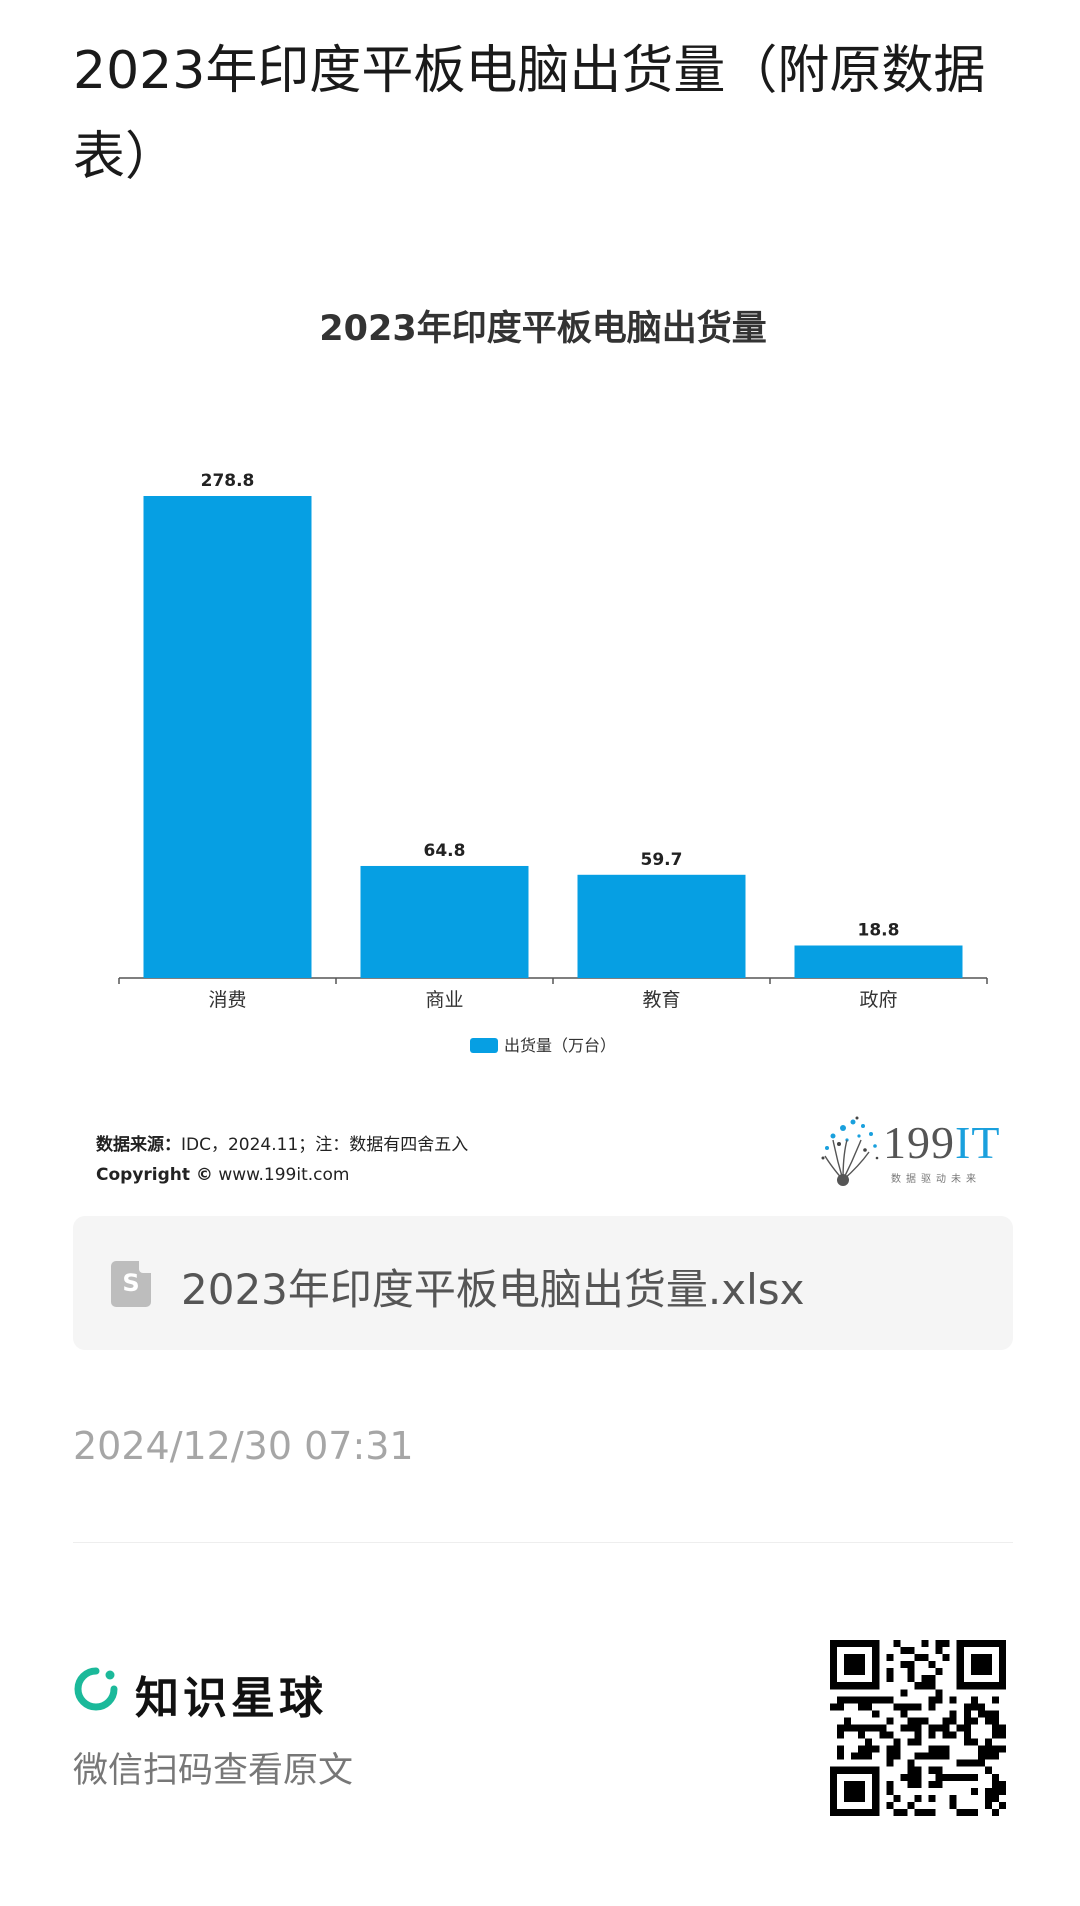 This screenshot has height=1906, width=1080. I want to click on brand-name: 知识星球, so click(231, 1698).